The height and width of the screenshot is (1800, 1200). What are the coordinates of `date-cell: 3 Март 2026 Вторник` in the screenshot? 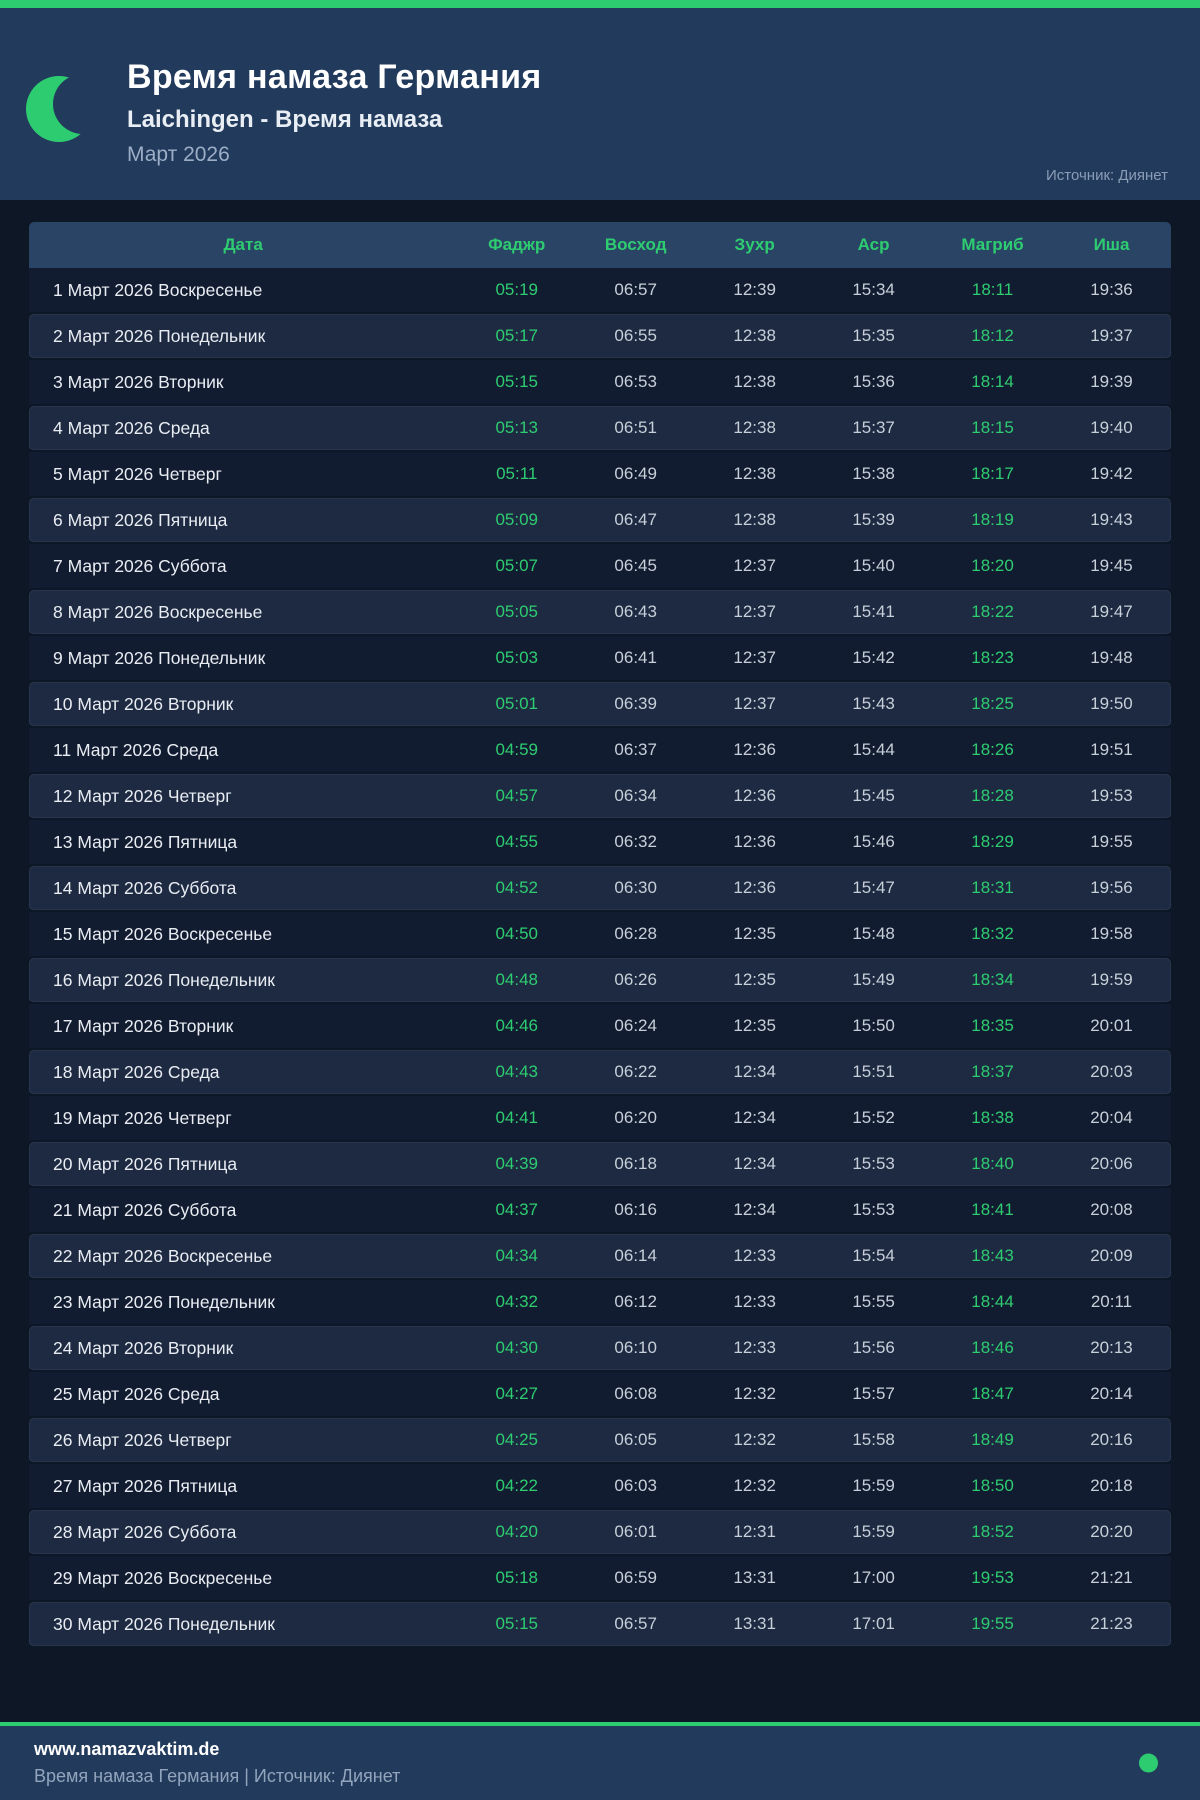 It's located at (138, 381).